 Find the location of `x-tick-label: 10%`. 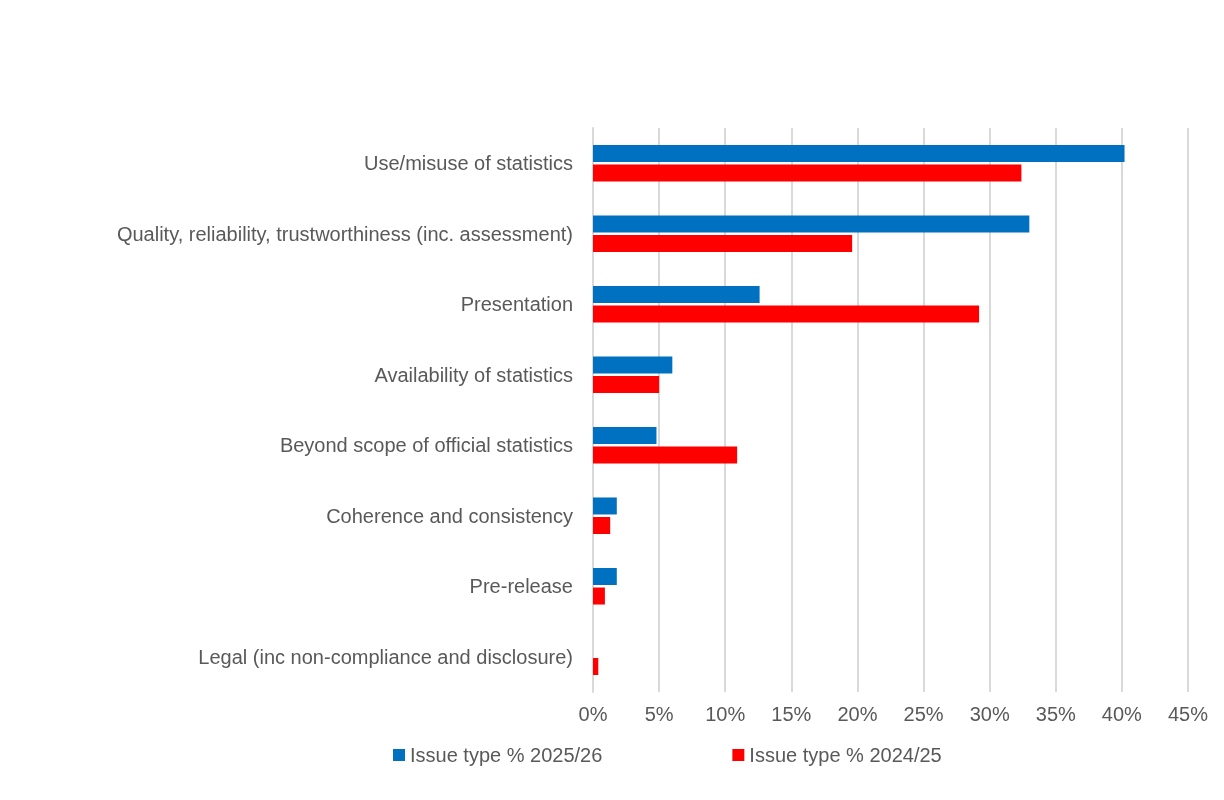

x-tick-label: 10% is located at coordinates (725, 714).